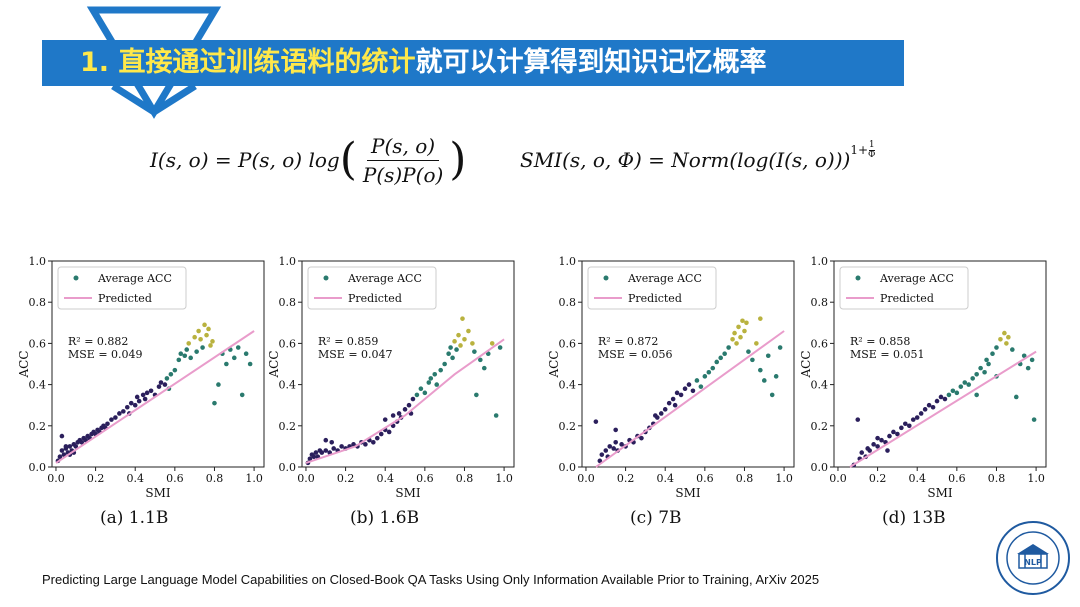  Describe the element at coordinates (1033, 562) in the screenshot. I see `logo-text: NLP` at that location.